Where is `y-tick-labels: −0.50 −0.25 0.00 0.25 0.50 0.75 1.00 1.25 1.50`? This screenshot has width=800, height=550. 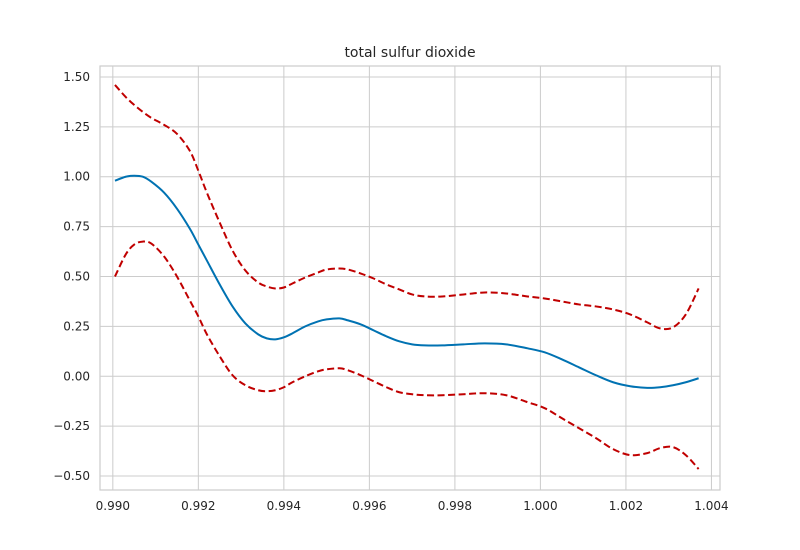
y-tick-labels: −0.50 −0.25 0.00 0.25 0.50 0.75 1.00 1.25 1.50 is located at coordinates (71, 276).